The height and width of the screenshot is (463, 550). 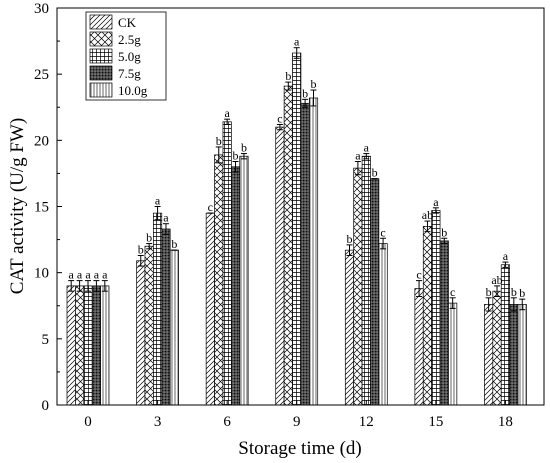 I want to click on legend: CK 2.5g 5.0g 7.5g 10.0g, so click(x=126, y=56).